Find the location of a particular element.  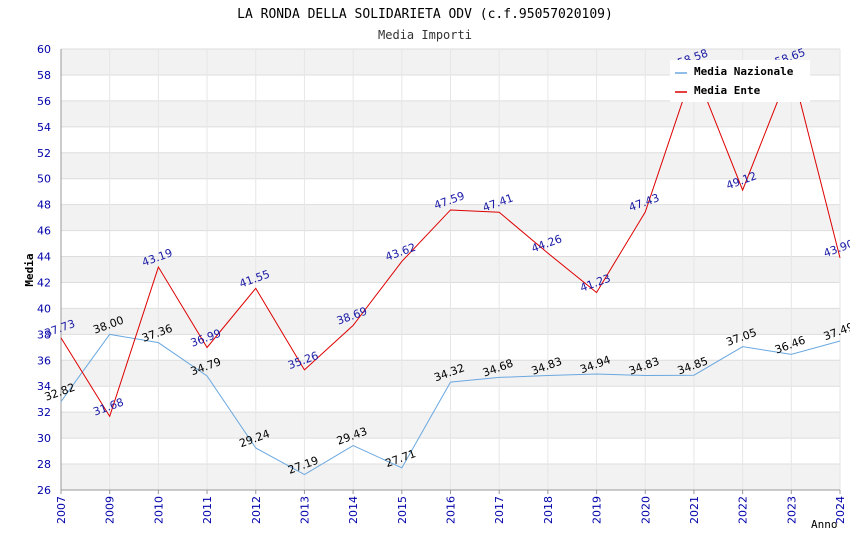

y-tick-label: 50 is located at coordinates (44, 179).